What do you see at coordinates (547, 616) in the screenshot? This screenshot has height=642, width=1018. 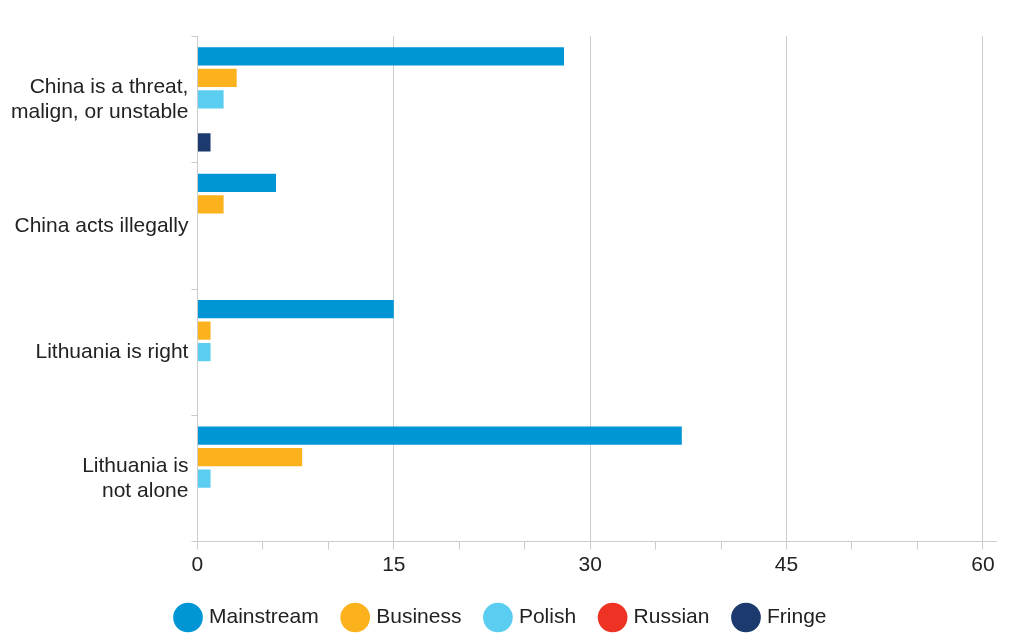 I see `legend-label: Polish` at bounding box center [547, 616].